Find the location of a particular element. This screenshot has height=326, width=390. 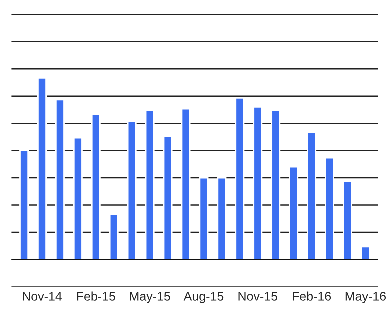

x-tick-label: May-16 is located at coordinates (366, 298).